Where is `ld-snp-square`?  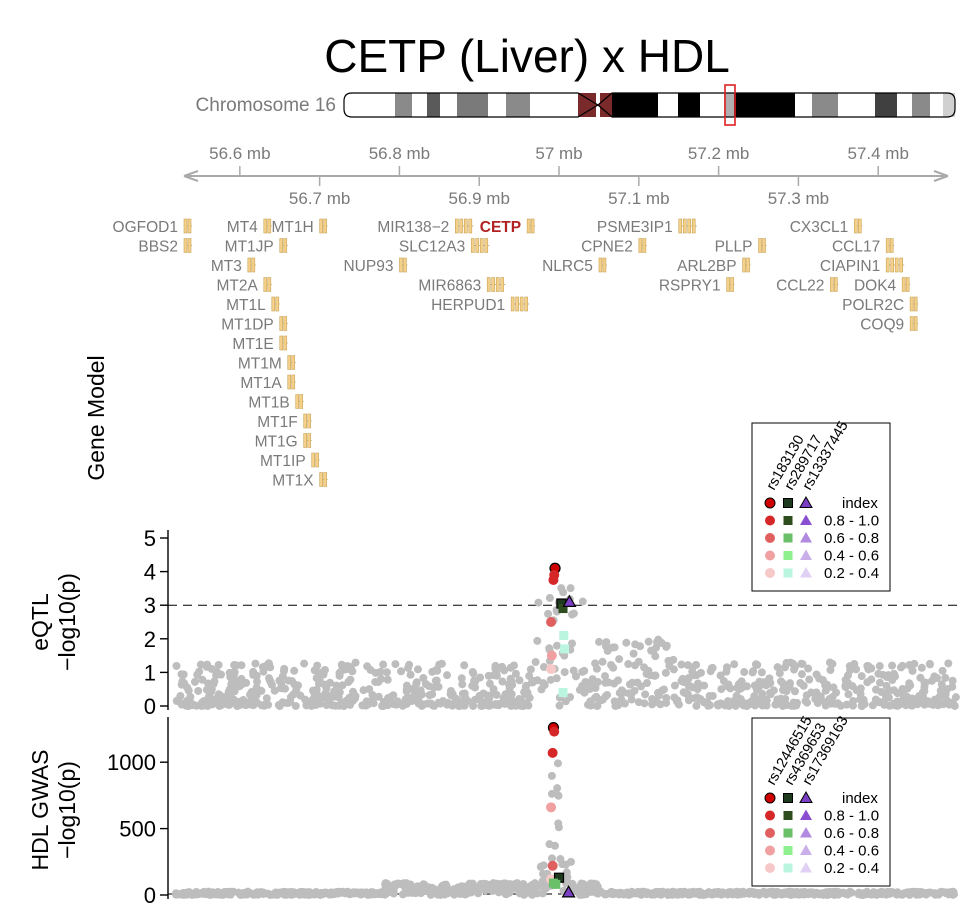
ld-snp-square is located at coordinates (564, 635).